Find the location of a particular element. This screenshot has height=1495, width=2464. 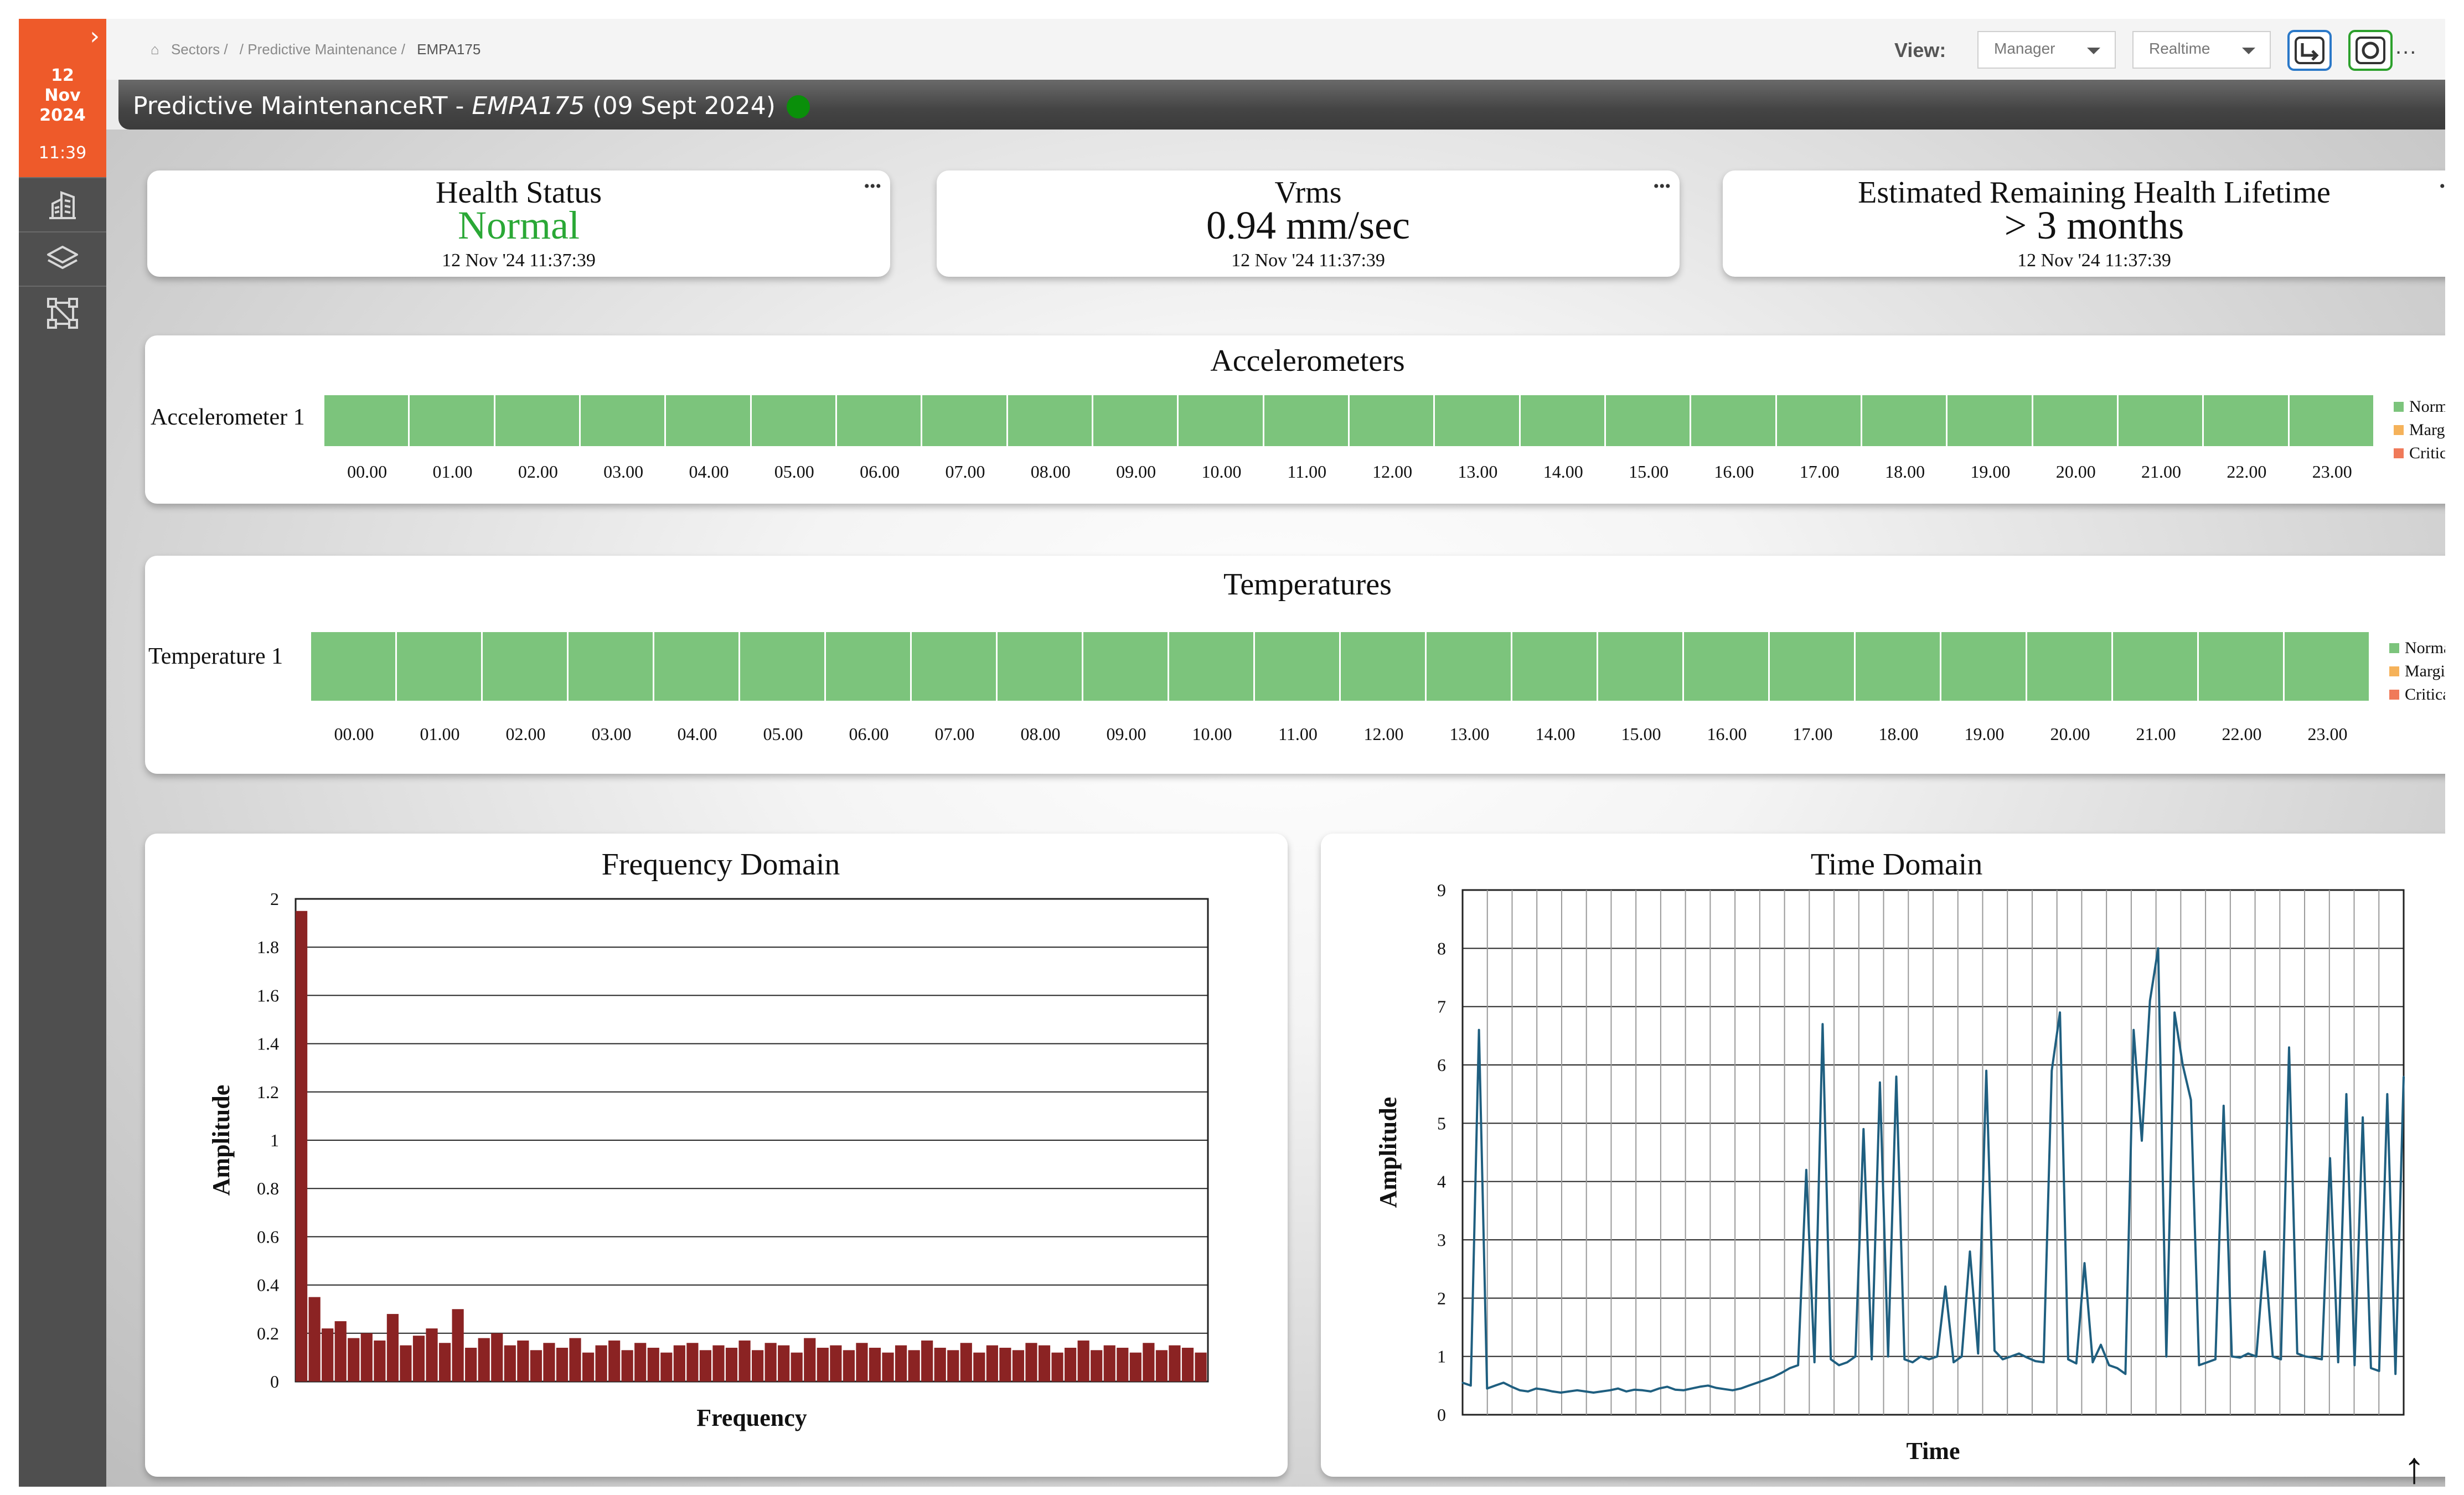

sidebar-date-block: › 12 Nov 2024 11:39 is located at coordinates (62, 98).